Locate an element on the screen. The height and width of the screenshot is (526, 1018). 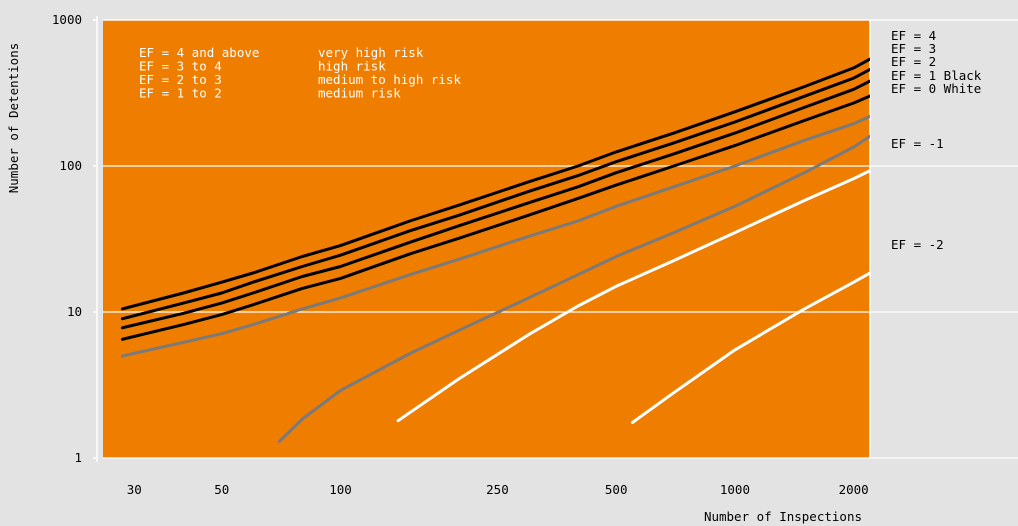
right-label: EF = 1 Black is located at coordinates (936, 75).